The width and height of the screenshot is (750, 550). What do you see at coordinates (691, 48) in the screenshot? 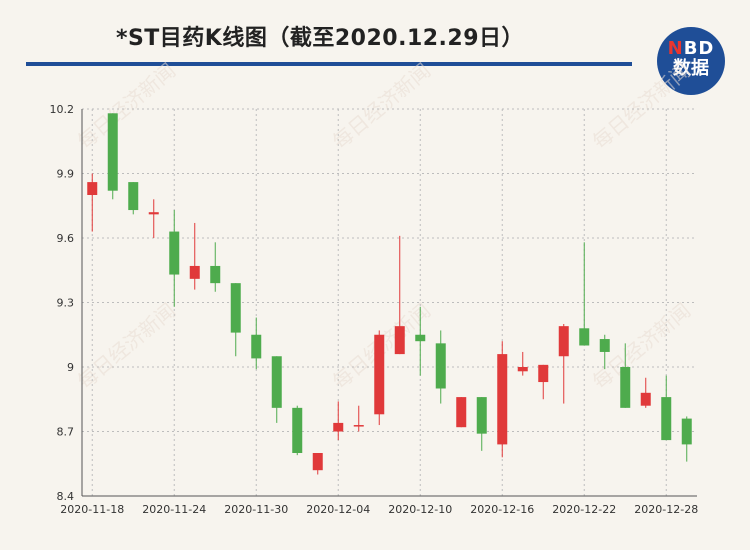
I see `logo-brand: NBD` at bounding box center [691, 48].